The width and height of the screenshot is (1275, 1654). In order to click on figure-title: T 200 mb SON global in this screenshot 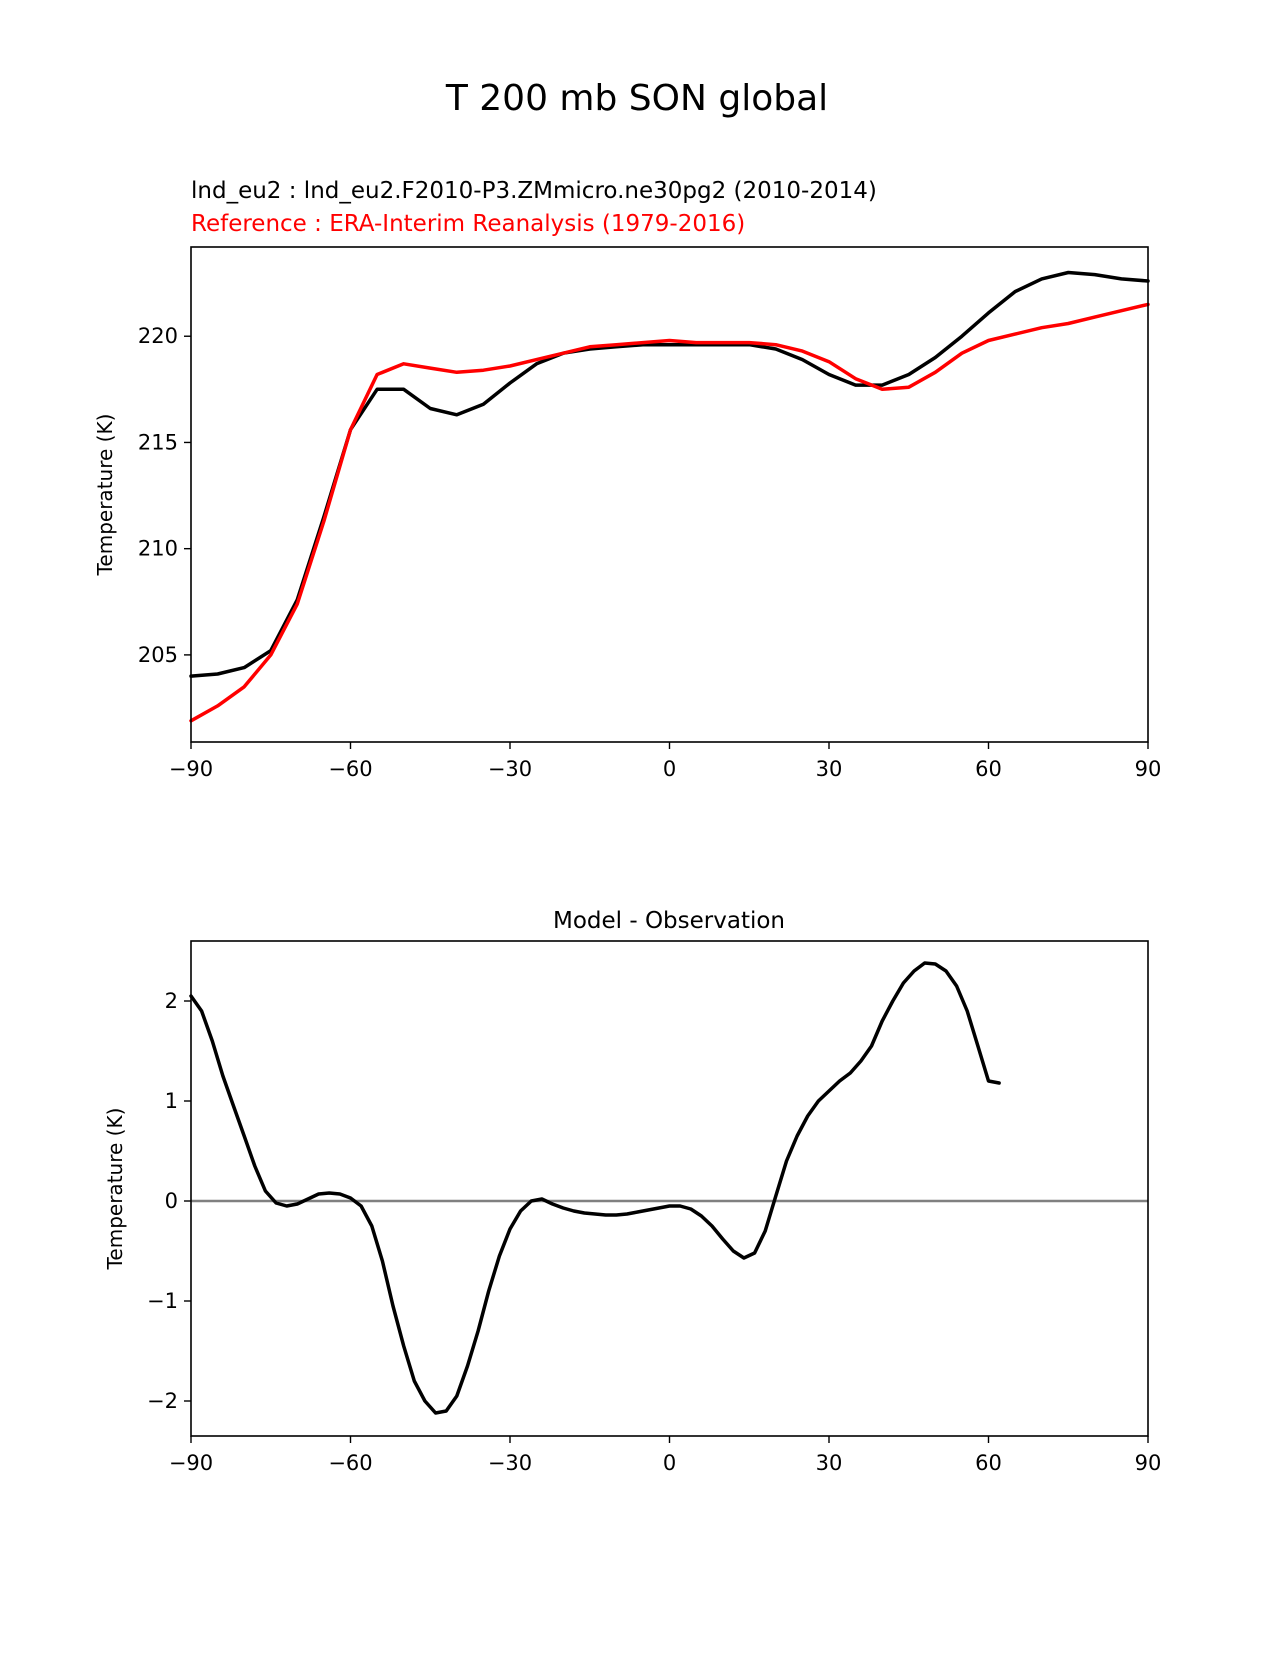, I will do `click(636, 98)`.